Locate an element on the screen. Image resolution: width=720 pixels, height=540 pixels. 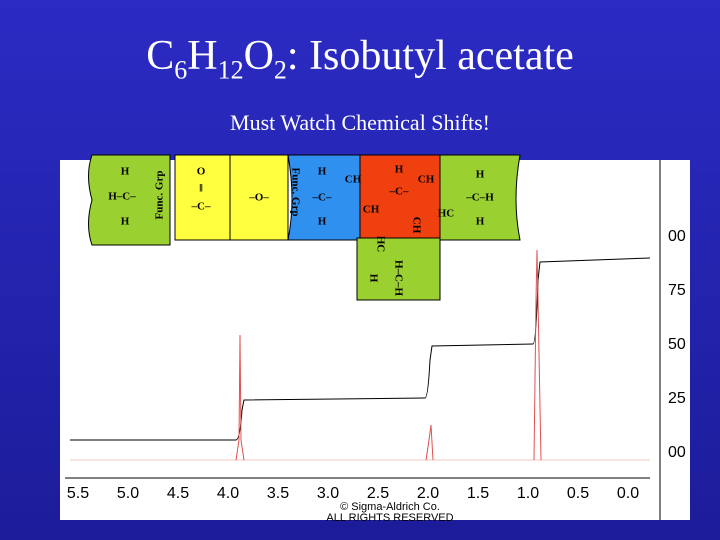
y-tick-label: 25 is located at coordinates (677, 398).